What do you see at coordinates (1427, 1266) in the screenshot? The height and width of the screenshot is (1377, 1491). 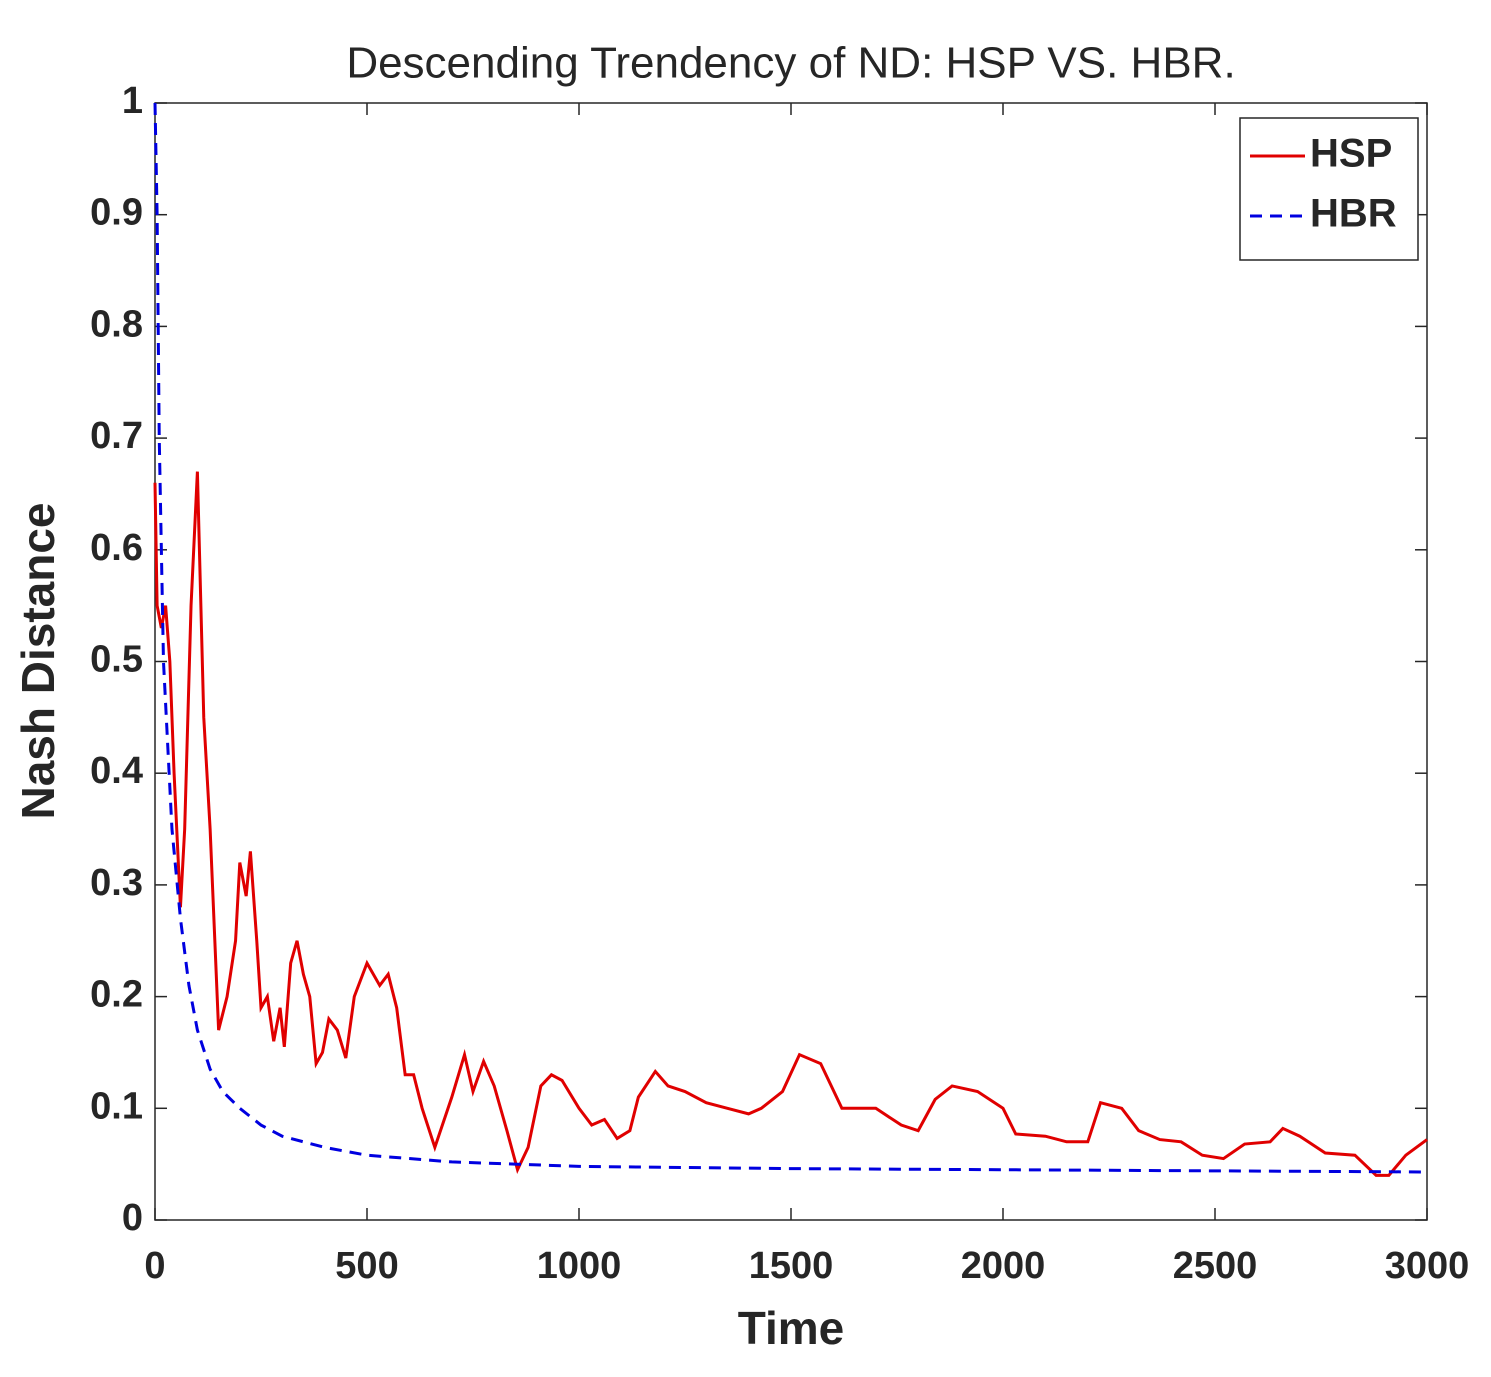 I see `x-tick-label: 3000` at bounding box center [1427, 1266].